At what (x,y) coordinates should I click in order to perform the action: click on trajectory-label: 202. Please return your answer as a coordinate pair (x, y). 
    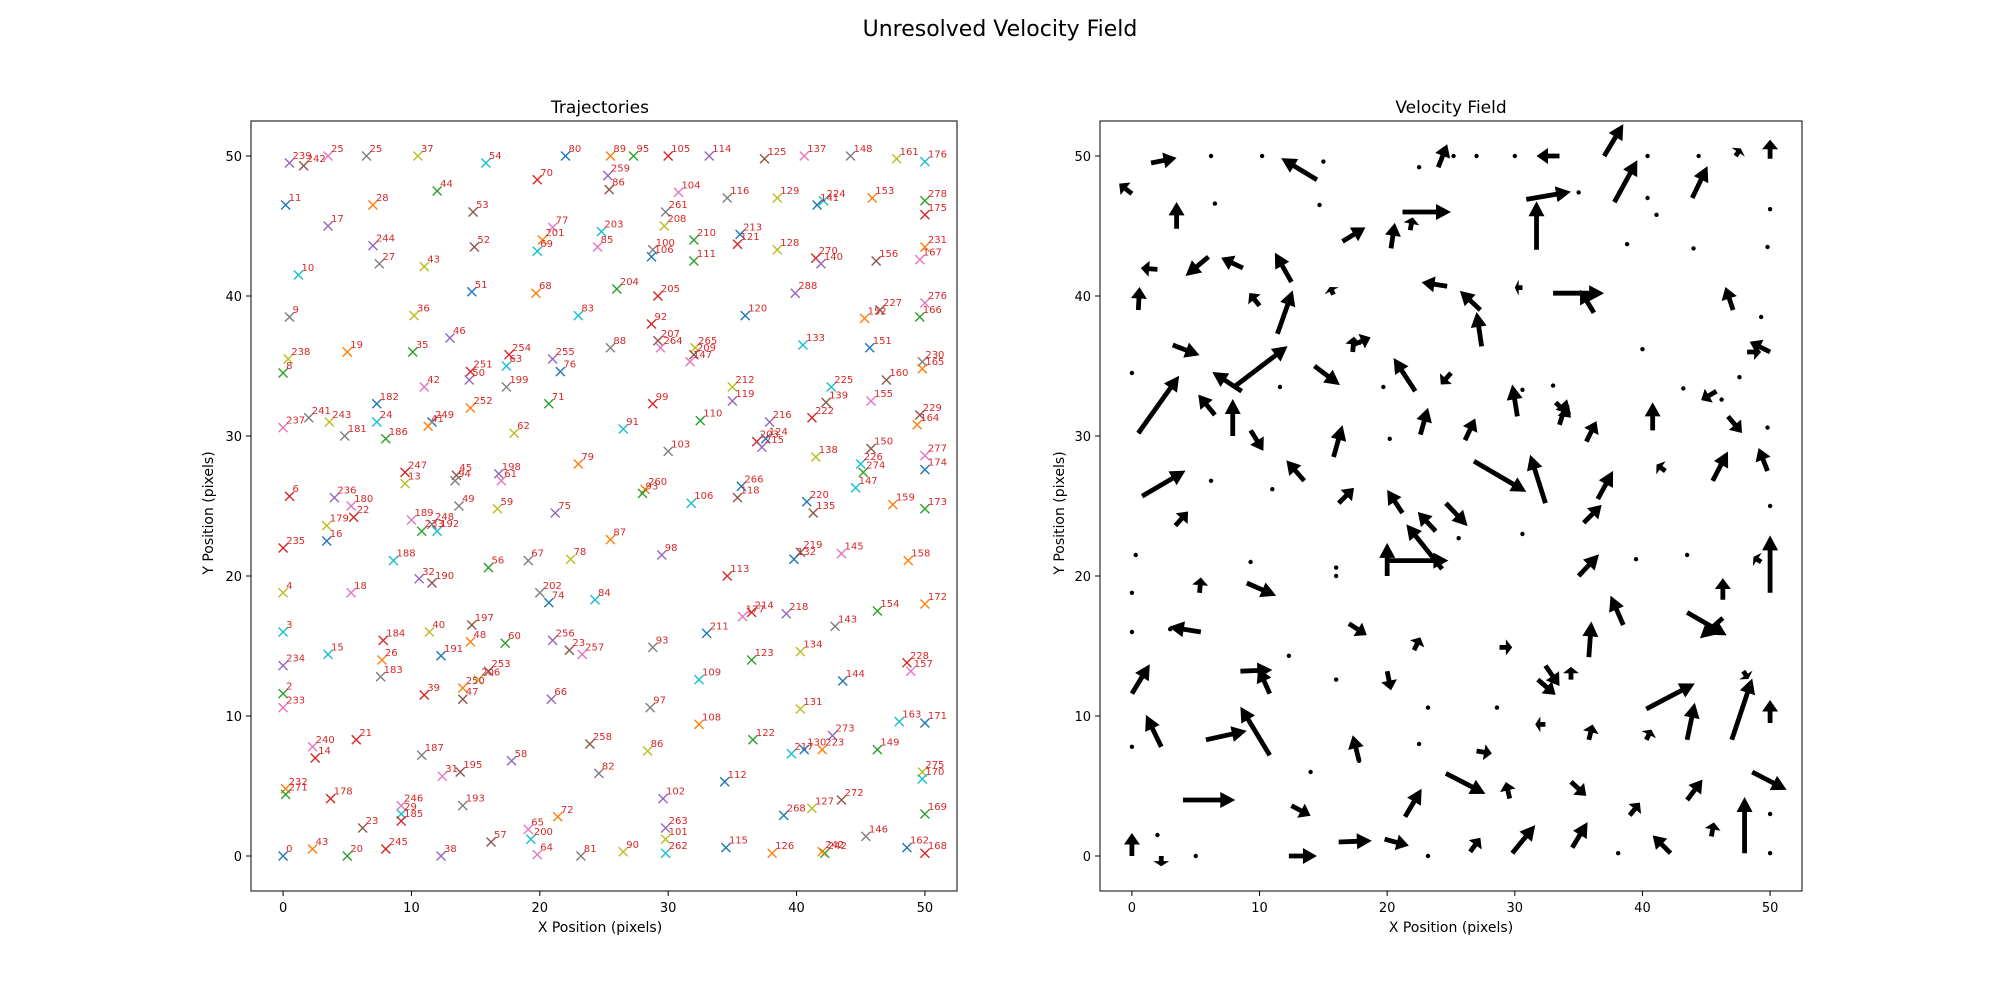
    Looking at the image, I should click on (552, 586).